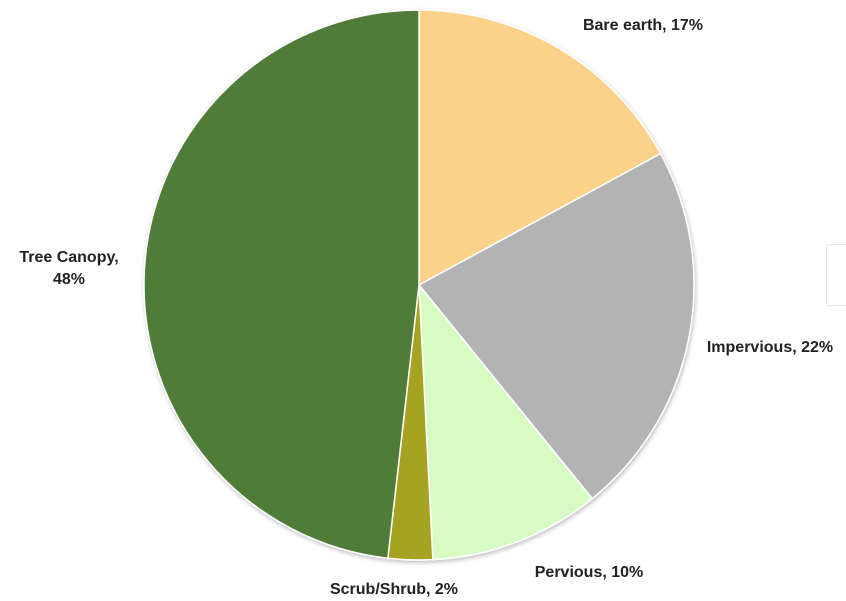 This screenshot has width=846, height=601. What do you see at coordinates (69, 279) in the screenshot?
I see `data-label-line: 48%` at bounding box center [69, 279].